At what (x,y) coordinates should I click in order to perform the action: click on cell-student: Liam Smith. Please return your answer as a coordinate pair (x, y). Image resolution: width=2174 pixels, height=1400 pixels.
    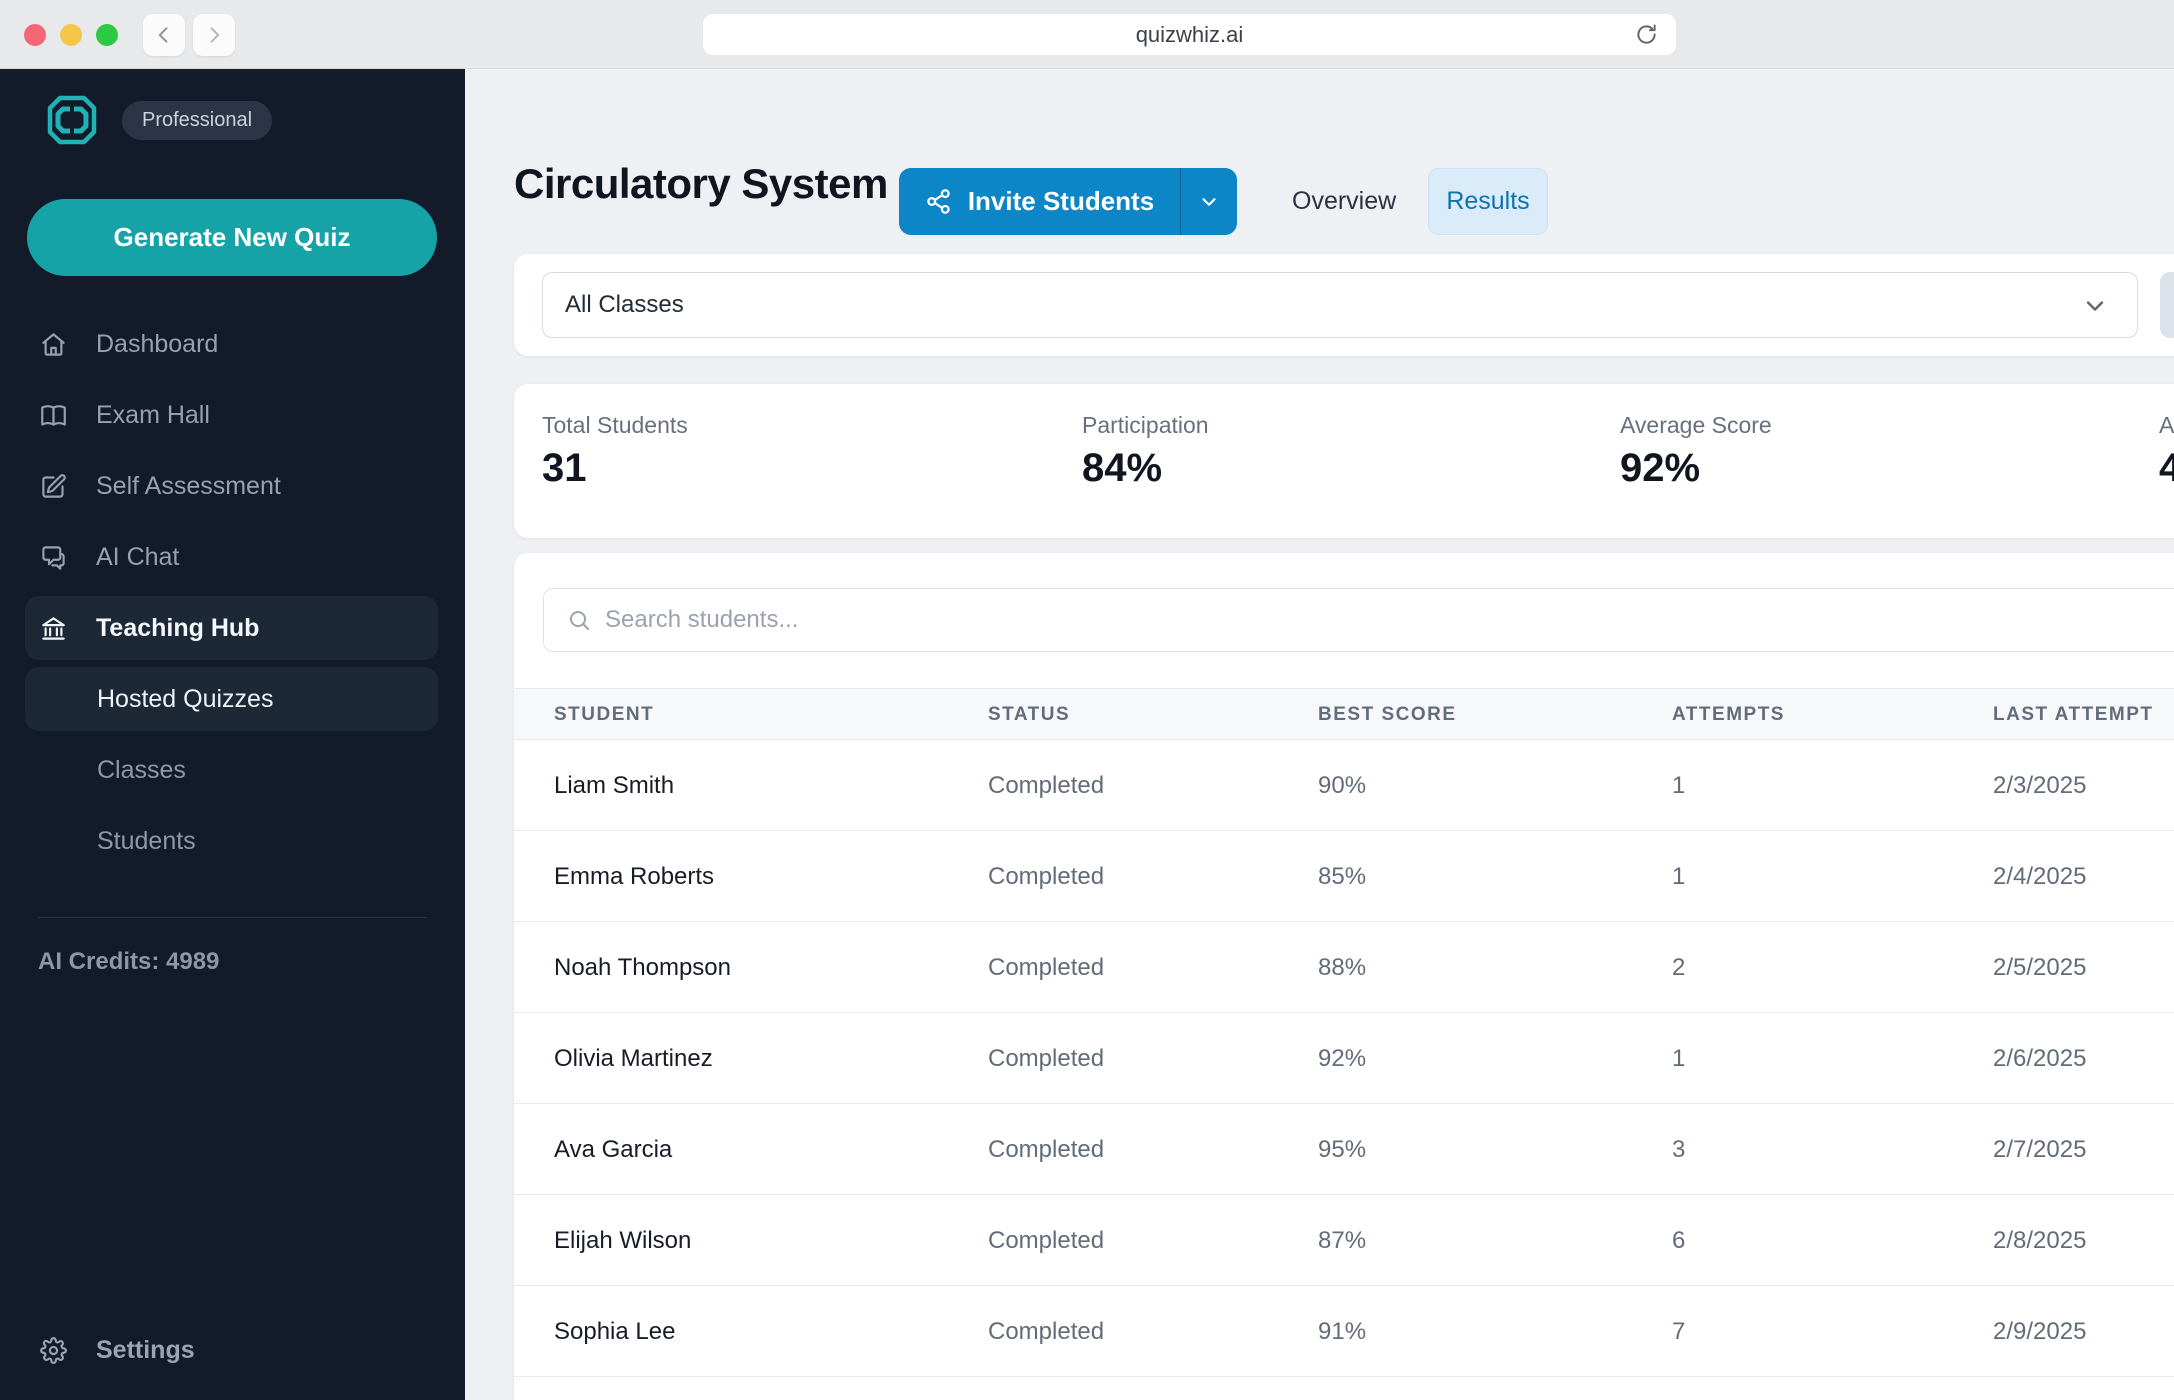
    Looking at the image, I should click on (614, 785).